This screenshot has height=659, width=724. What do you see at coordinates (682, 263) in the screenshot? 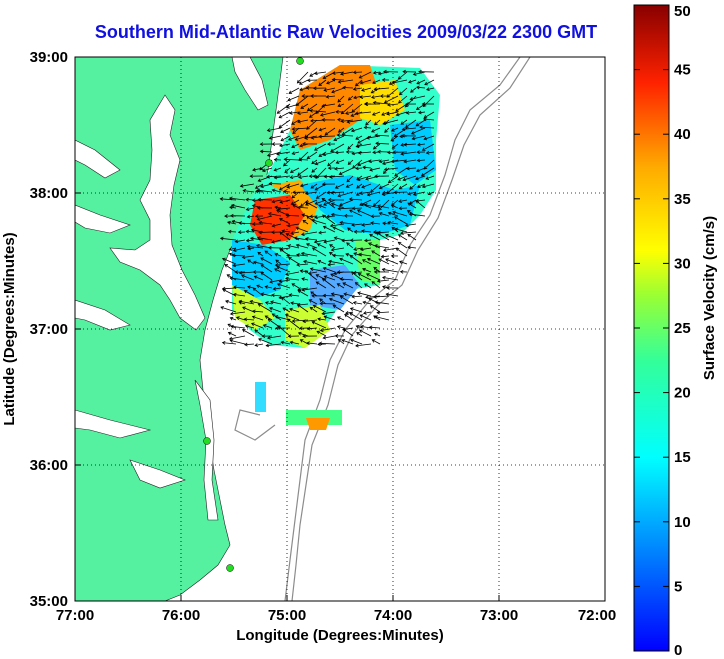
I see `colorbar-tick-label: 30` at bounding box center [682, 263].